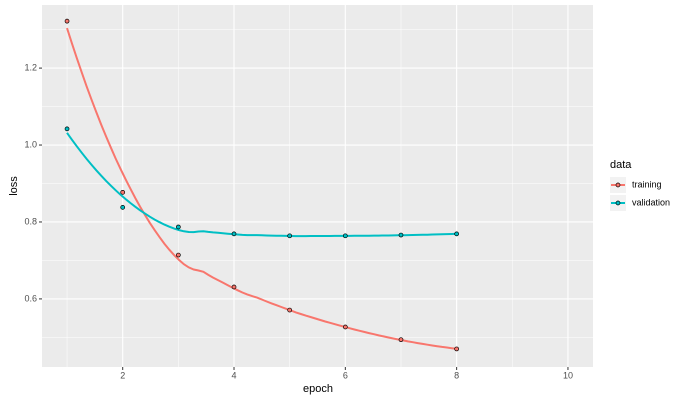 Image resolution: width=680 pixels, height=405 pixels. I want to click on y-tick-label: 0.6, so click(30, 298).